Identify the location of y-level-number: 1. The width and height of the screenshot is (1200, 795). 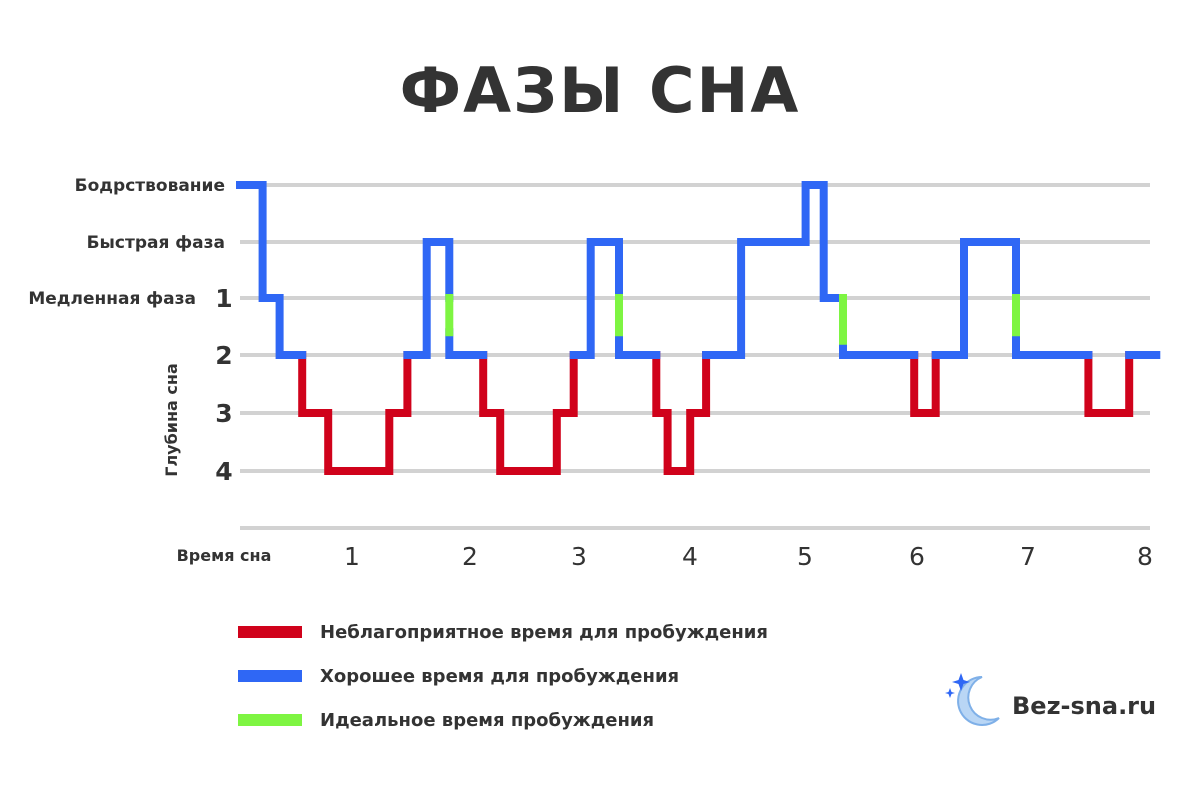
(223, 298).